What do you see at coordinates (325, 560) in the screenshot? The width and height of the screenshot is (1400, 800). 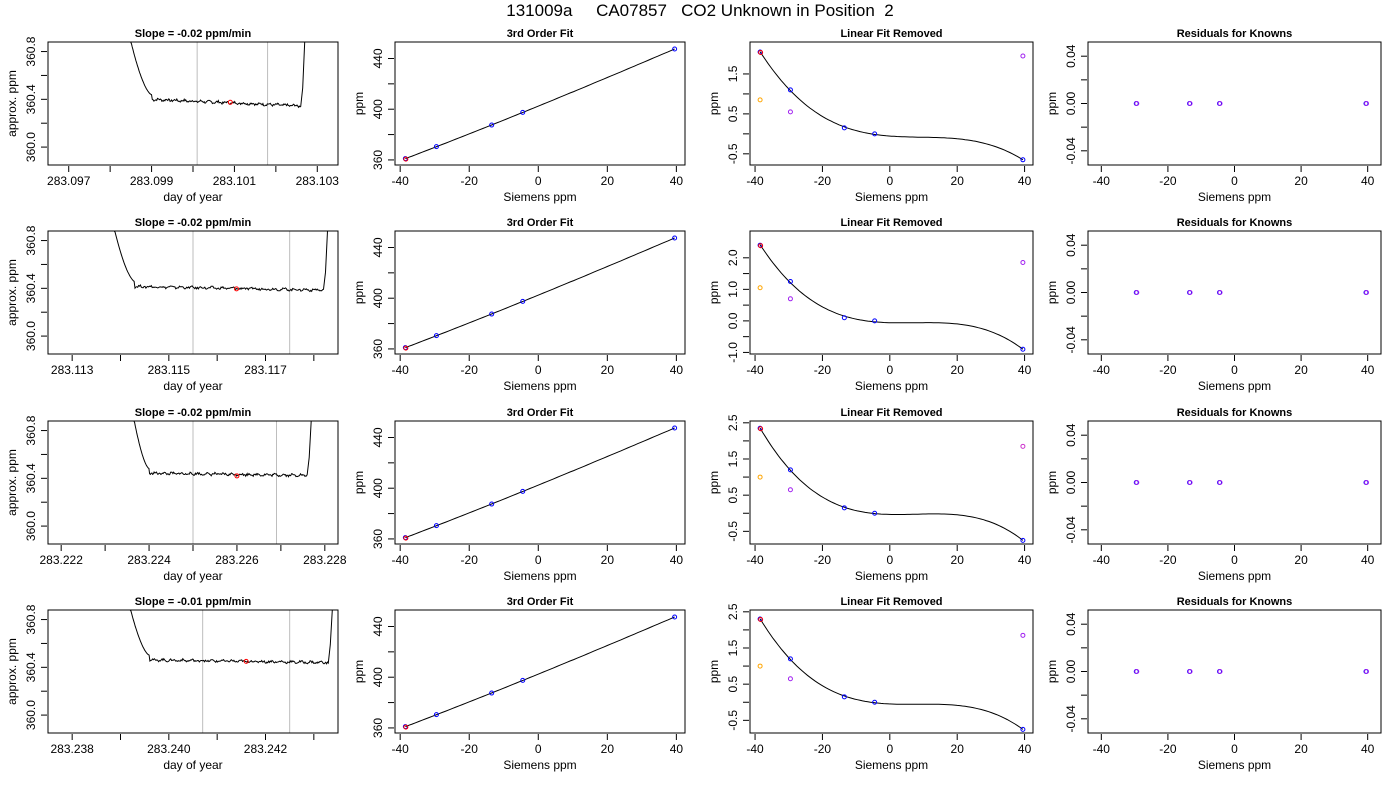 I see `x-tick-label: 283.228` at bounding box center [325, 560].